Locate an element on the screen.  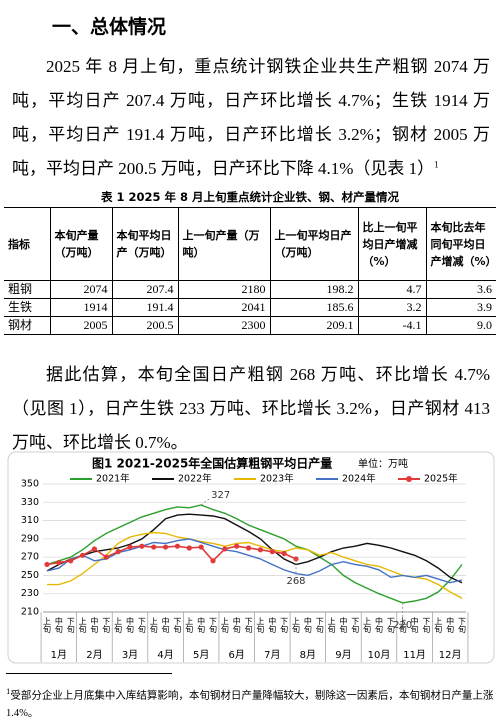
table-cell: 2180 is located at coordinates (224, 289).